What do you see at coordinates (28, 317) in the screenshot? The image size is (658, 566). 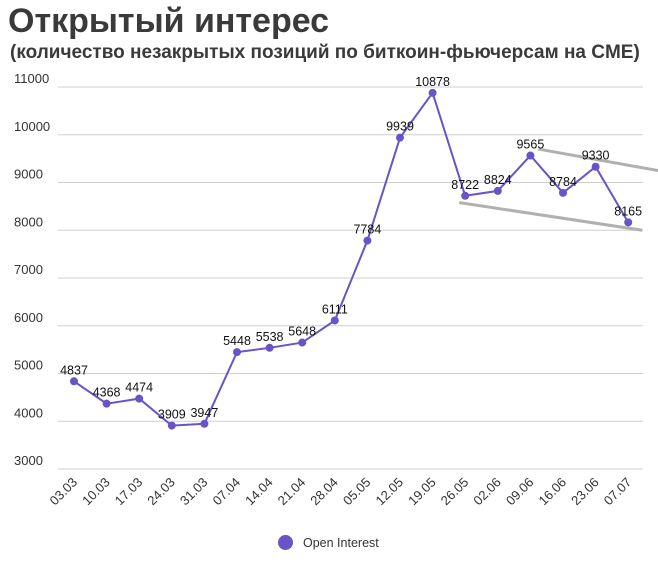 I see `y-tick-label: 6000` at bounding box center [28, 317].